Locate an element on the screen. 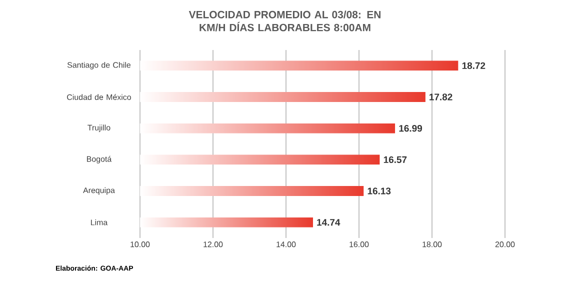  data-label: 17.82 is located at coordinates (441, 97).